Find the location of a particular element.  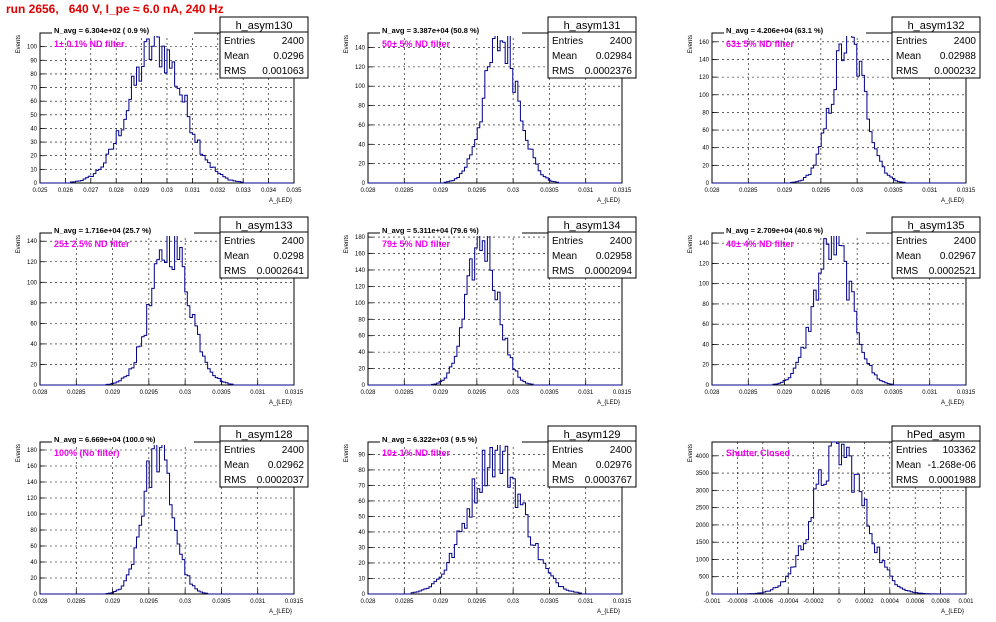

filter-label: 100% (No filter) is located at coordinates (87, 453).